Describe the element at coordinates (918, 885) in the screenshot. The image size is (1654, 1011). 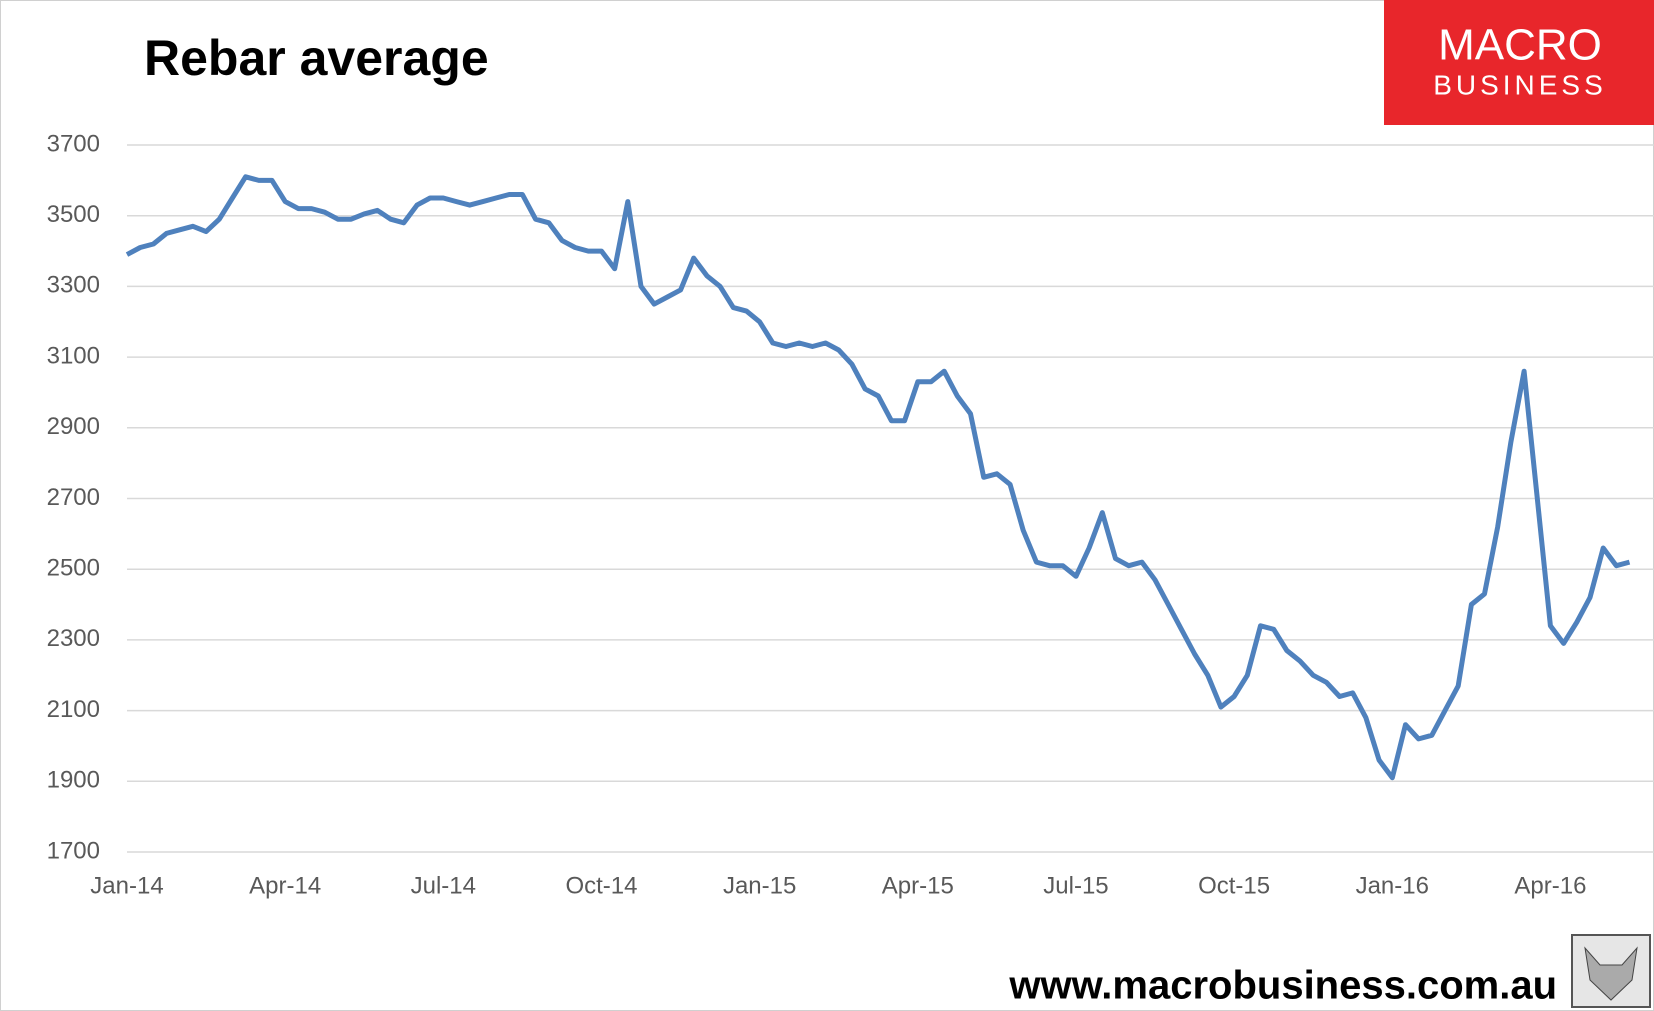
I see `x-tick-label: Apr-15` at that location.